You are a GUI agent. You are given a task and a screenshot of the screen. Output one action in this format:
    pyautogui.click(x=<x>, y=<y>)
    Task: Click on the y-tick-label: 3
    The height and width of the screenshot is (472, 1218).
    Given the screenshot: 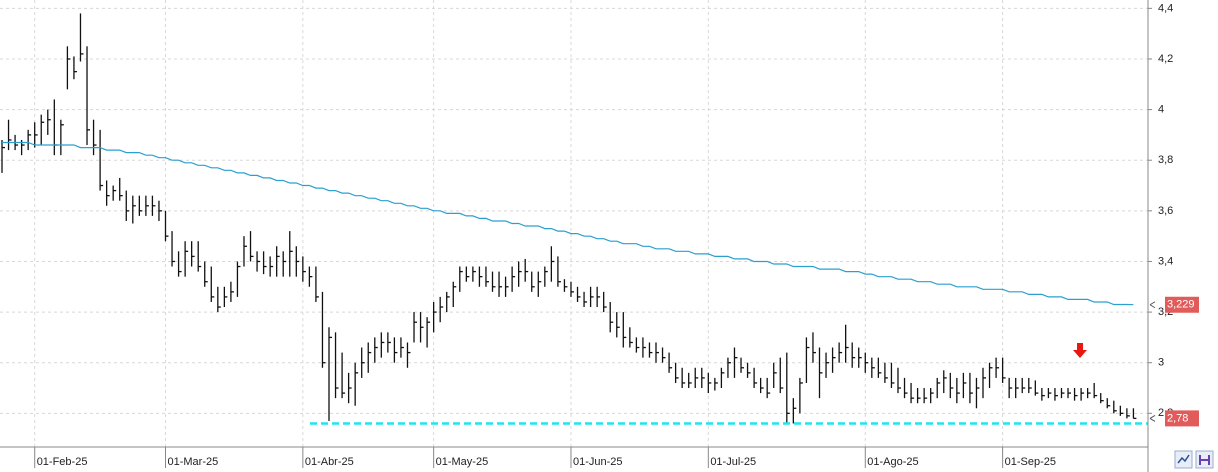 What is the action you would take?
    pyautogui.click(x=1161, y=363)
    